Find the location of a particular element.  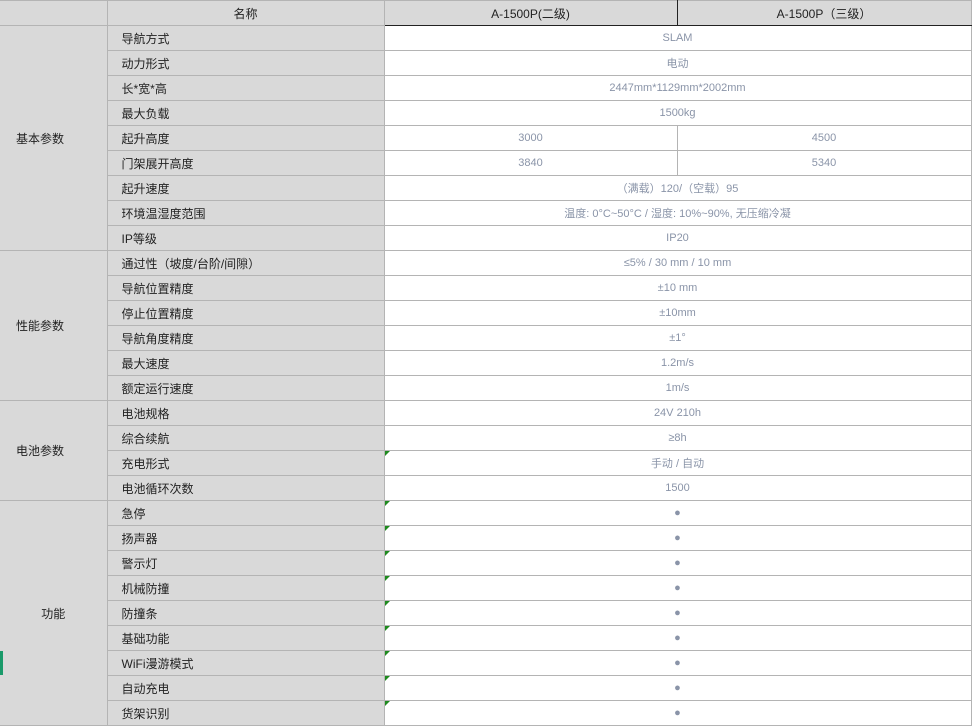

param-value-v1: 3840 is located at coordinates (530, 163).